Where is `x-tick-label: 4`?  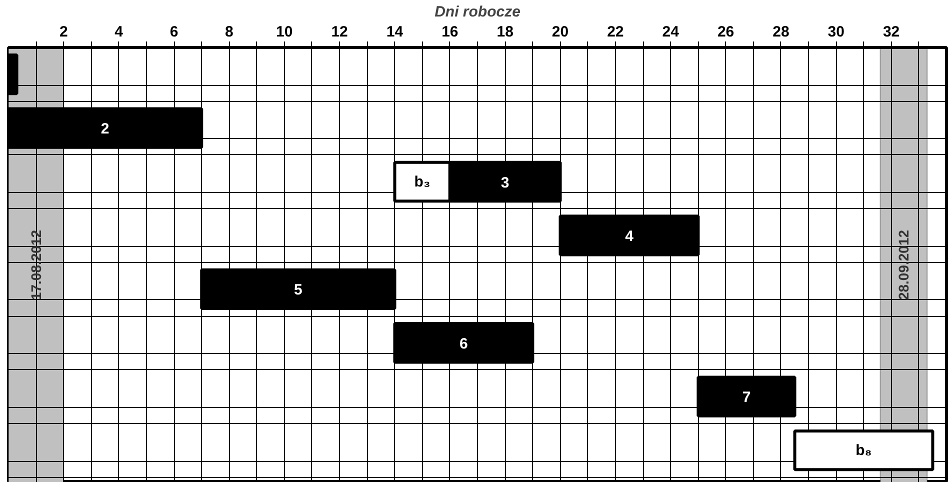
x-tick-label: 4 is located at coordinates (119, 32).